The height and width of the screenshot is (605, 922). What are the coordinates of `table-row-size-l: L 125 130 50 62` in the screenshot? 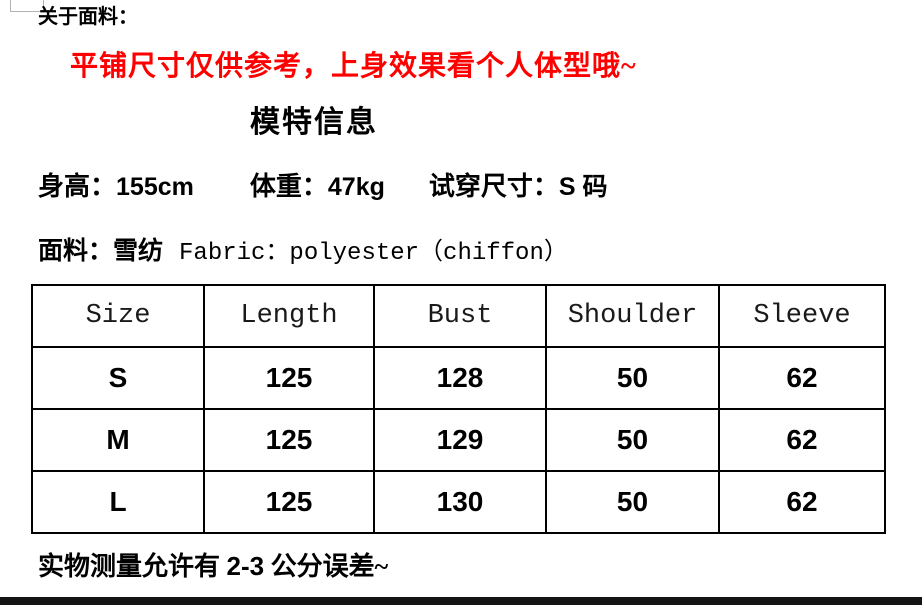 It's located at (458, 502).